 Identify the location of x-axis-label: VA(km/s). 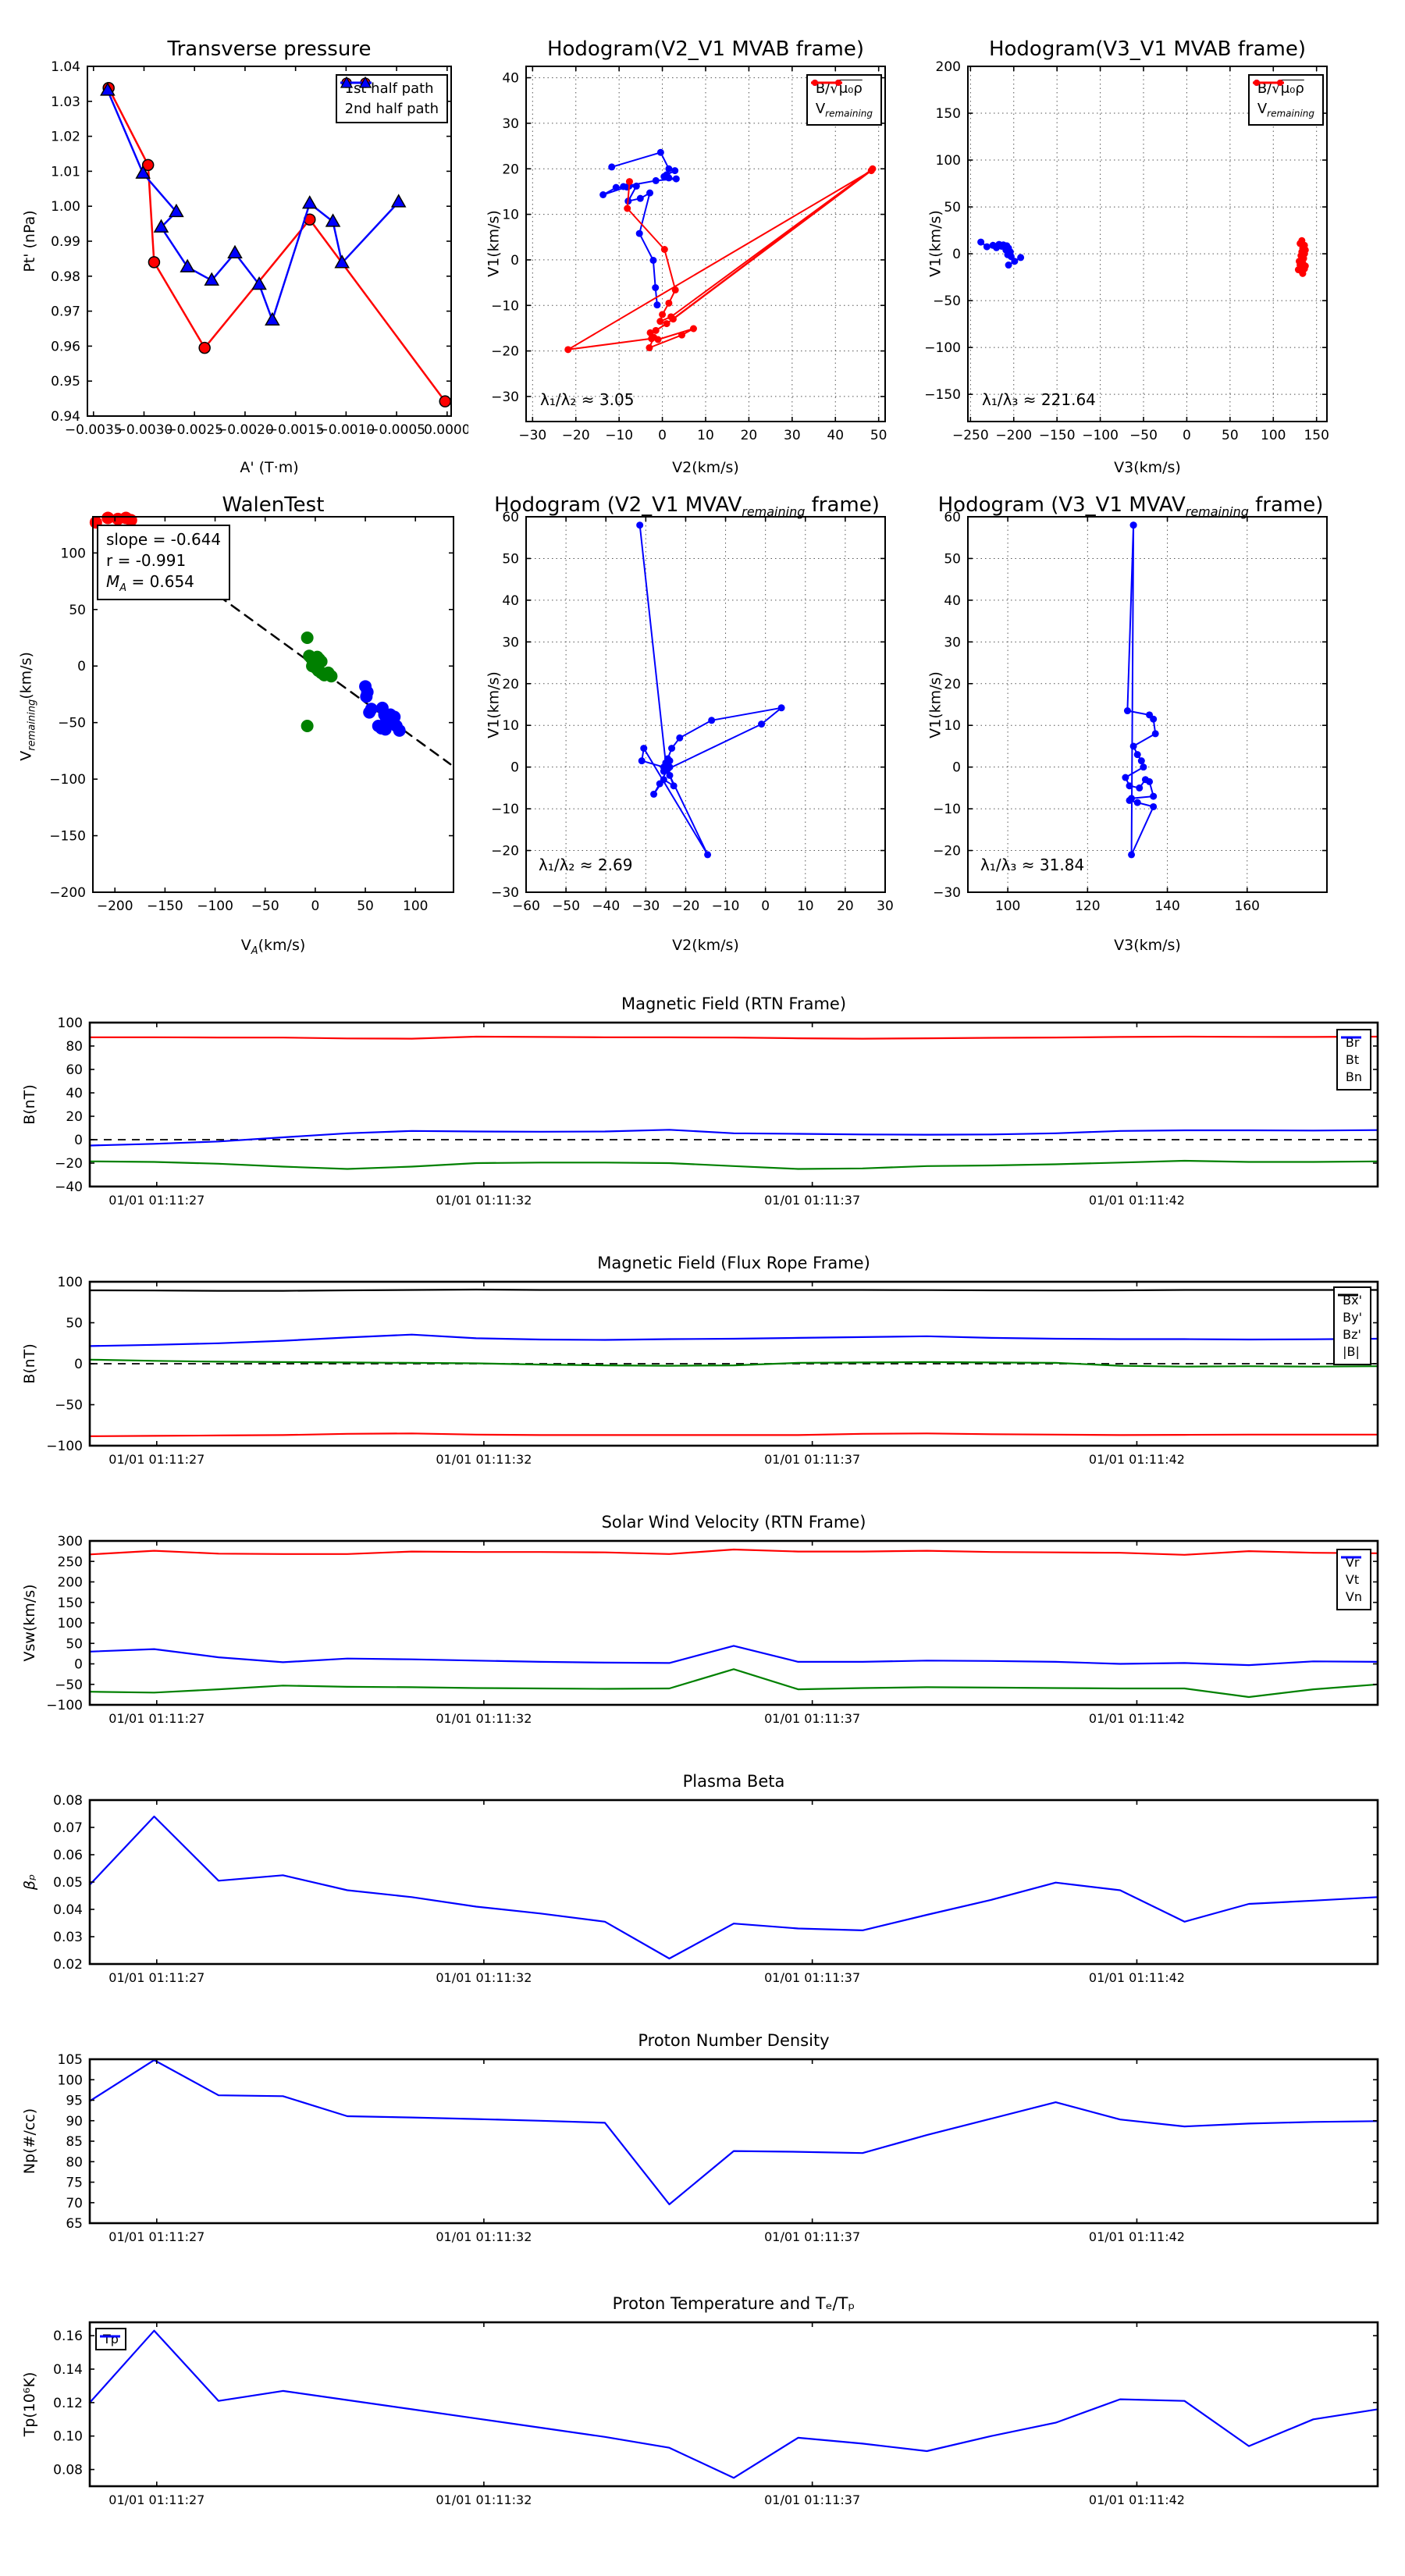
(273, 947).